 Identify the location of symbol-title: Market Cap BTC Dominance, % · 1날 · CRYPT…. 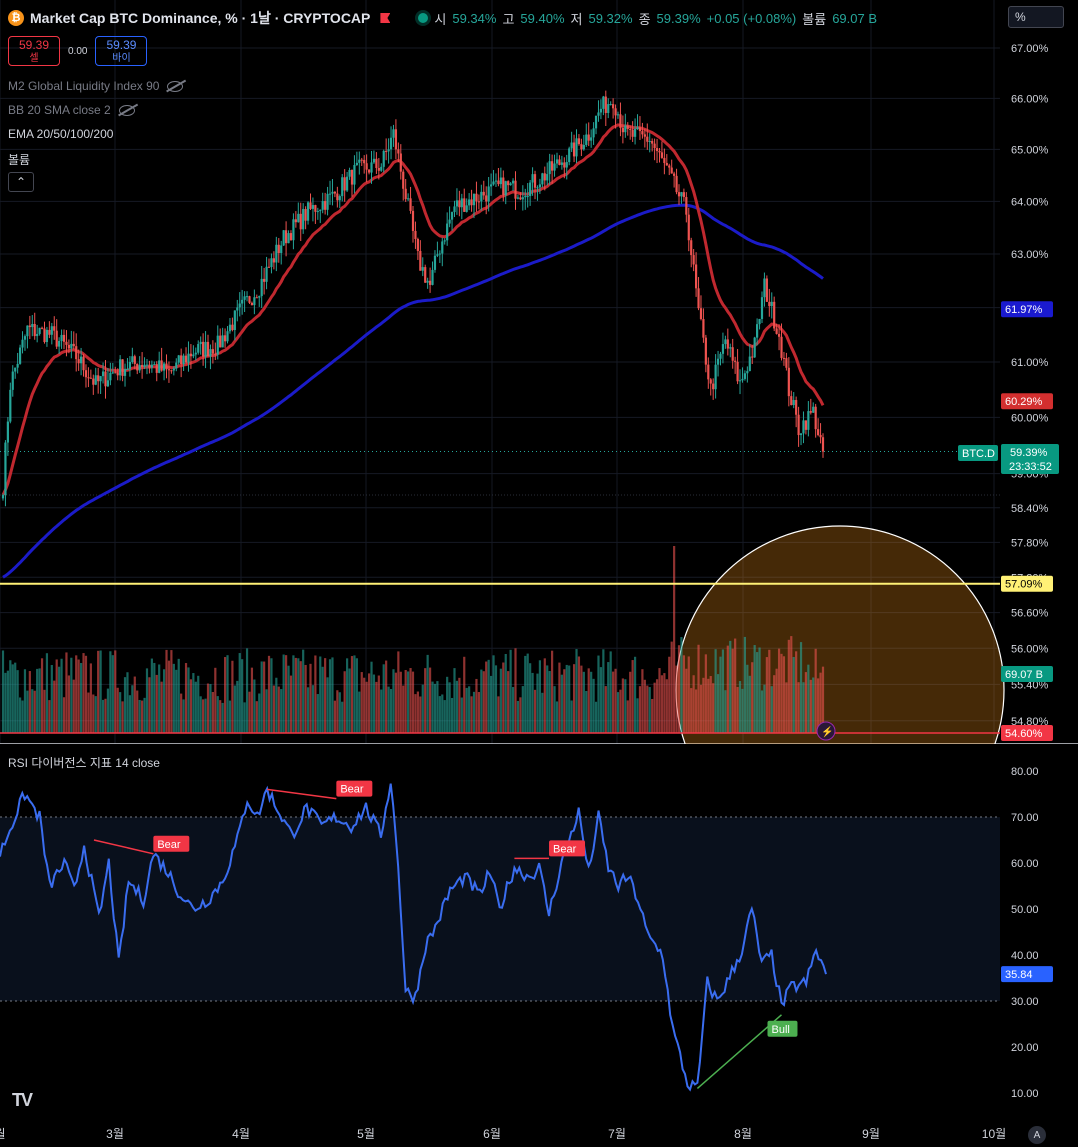
(200, 18).